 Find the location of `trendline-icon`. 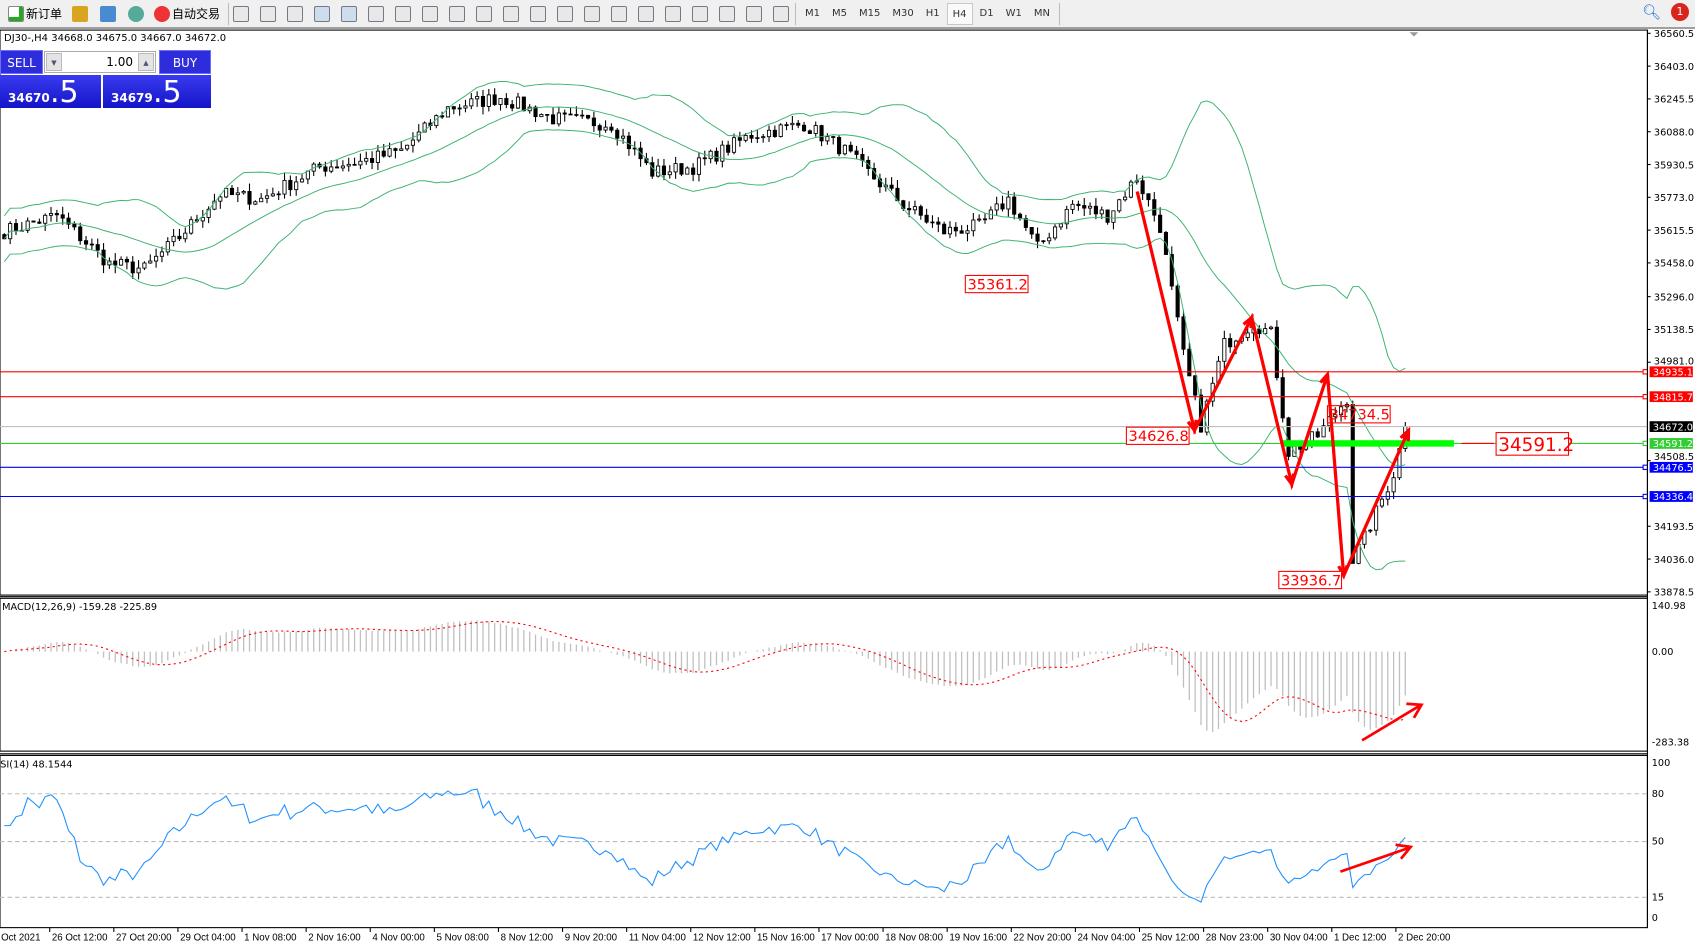

trendline-icon is located at coordinates (646, 13).